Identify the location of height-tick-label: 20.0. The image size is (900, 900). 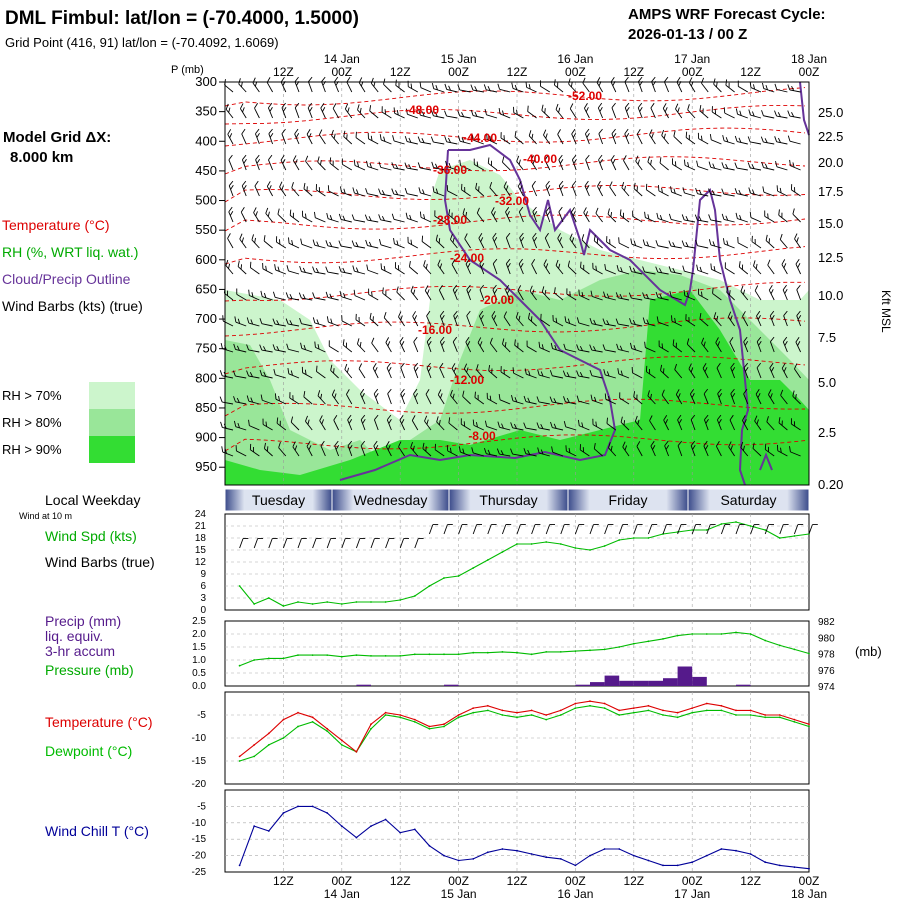
(830, 162).